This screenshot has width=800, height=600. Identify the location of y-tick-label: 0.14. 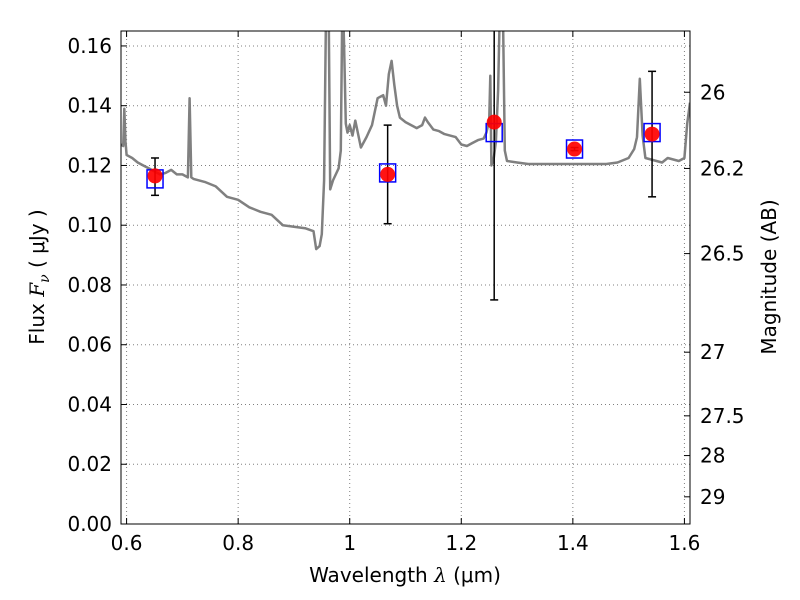
(89, 106).